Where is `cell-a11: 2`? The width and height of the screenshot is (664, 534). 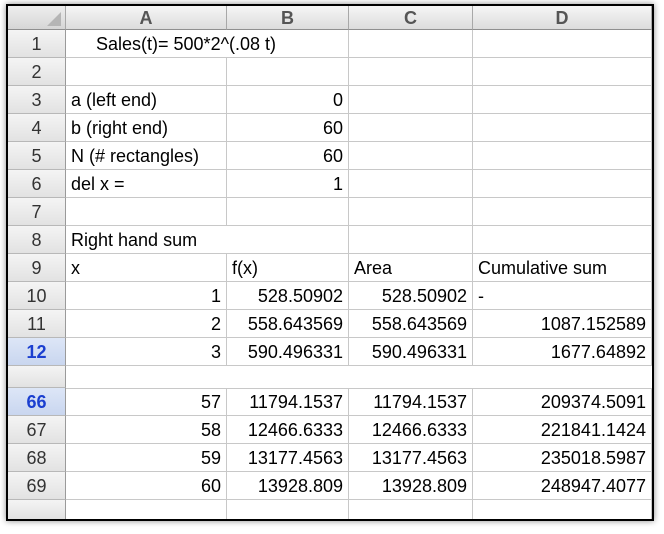
cell-a11: 2 is located at coordinates (146, 324).